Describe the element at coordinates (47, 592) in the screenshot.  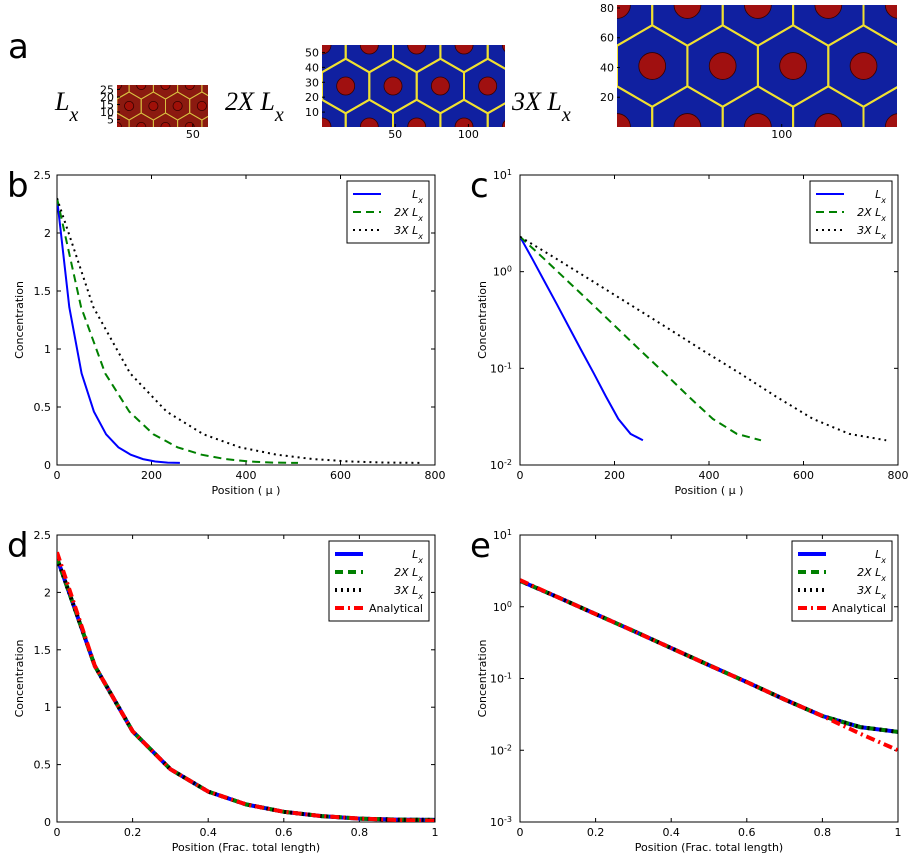
I see `y-tick-label: 2` at that location.